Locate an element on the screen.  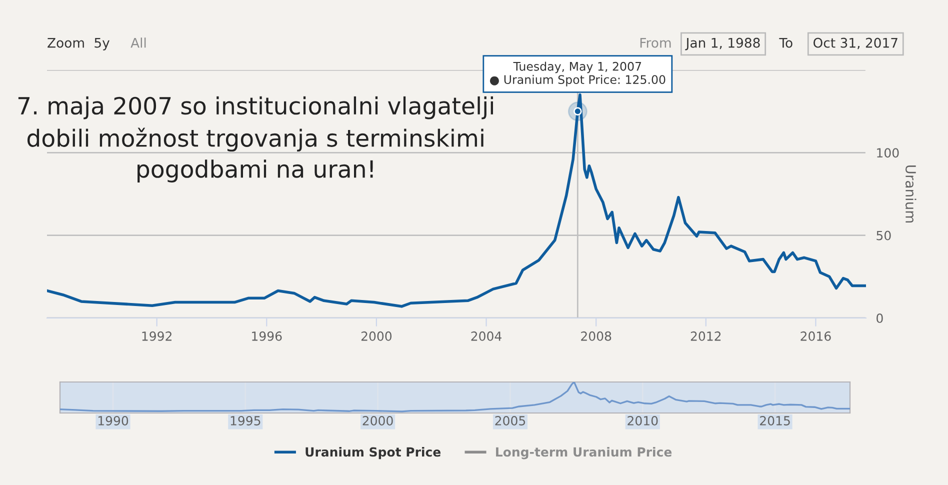
legend-label: Long-term Uranium Price is located at coordinates (584, 453).